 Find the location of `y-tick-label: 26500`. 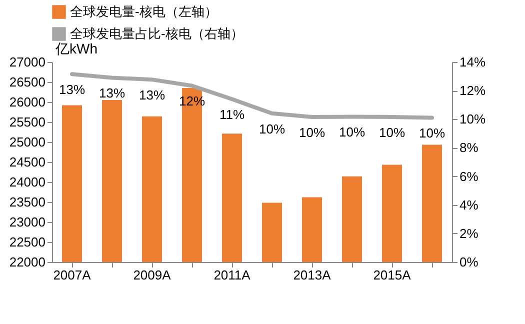

y-tick-label: 26500 is located at coordinates (27, 82).